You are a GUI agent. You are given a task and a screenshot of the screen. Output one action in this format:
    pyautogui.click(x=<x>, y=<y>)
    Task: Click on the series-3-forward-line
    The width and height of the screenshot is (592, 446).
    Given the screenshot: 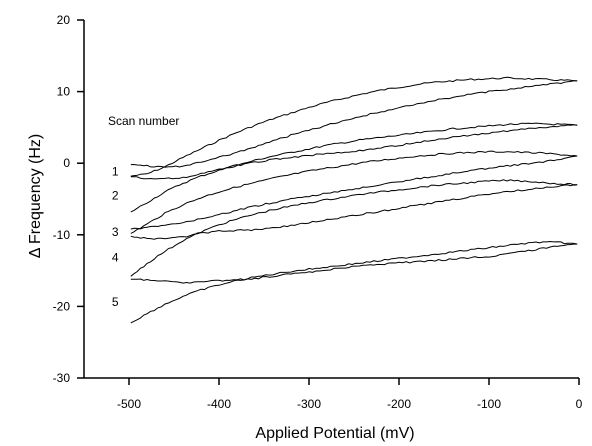 What is the action you would take?
    pyautogui.click(x=354, y=192)
    